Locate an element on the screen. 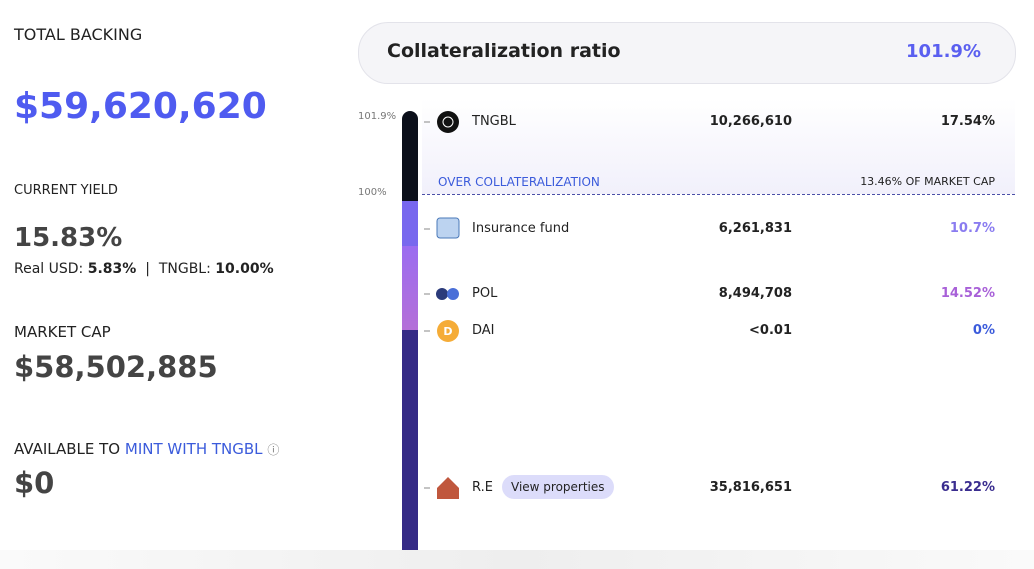 The image size is (1034, 569). row-share: 10.7% is located at coordinates (972, 228).